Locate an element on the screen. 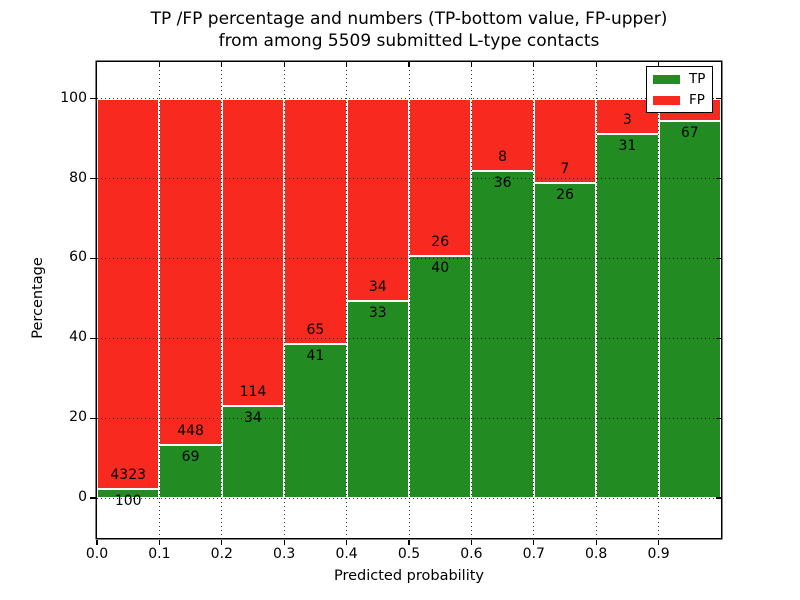  x-tick-label: 0.8 is located at coordinates (596, 554).